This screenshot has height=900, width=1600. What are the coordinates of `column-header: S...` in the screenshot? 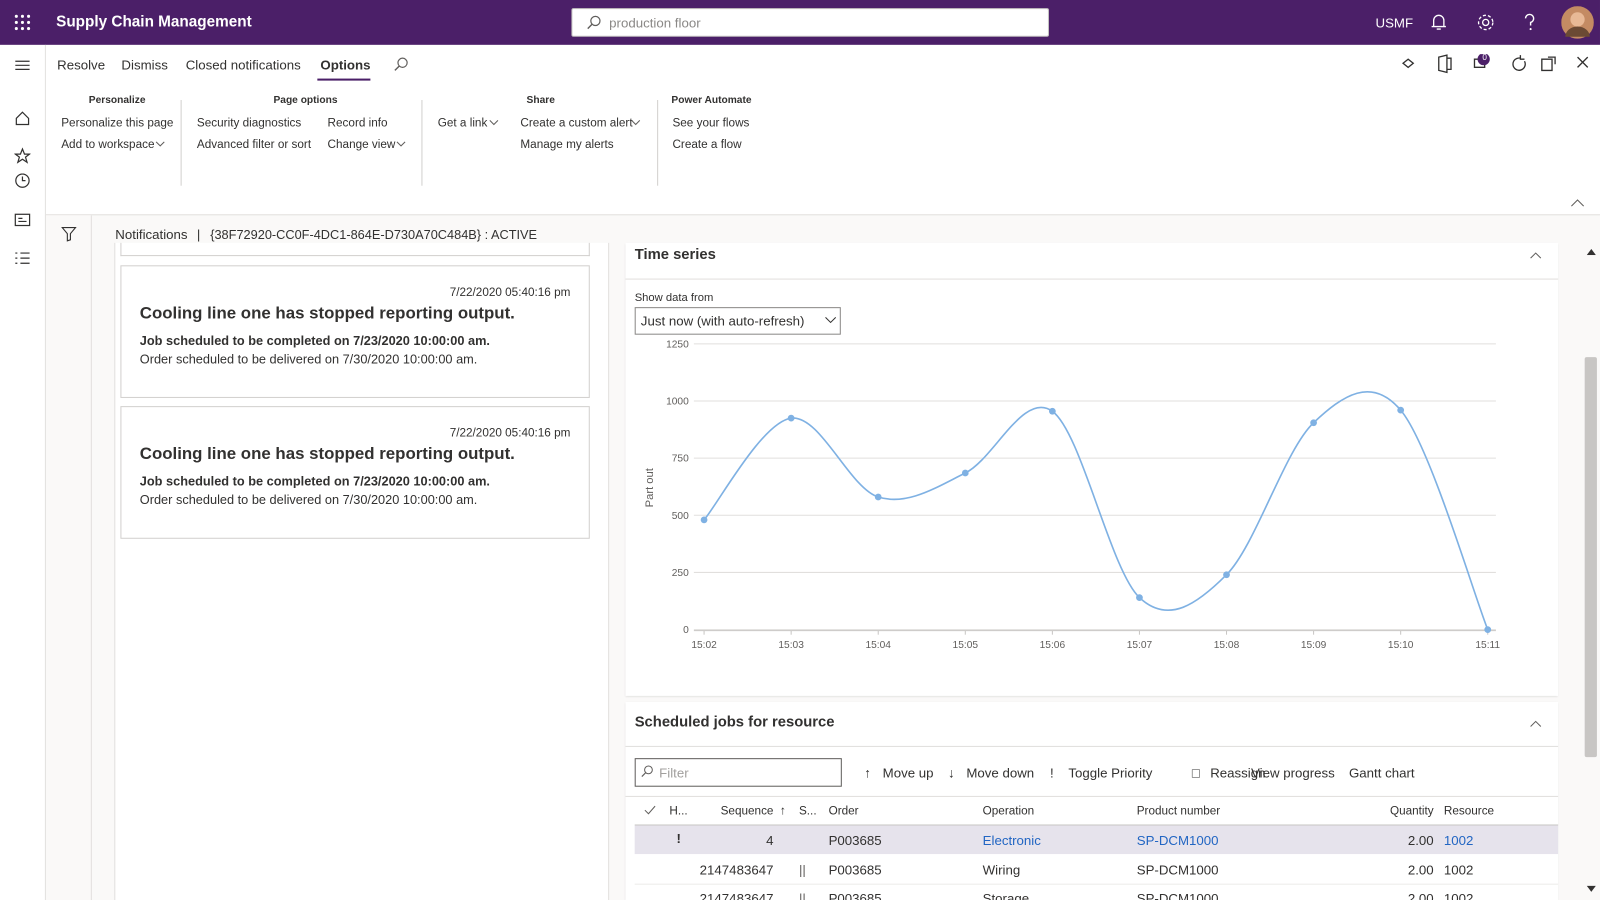 It's located at (807, 811).